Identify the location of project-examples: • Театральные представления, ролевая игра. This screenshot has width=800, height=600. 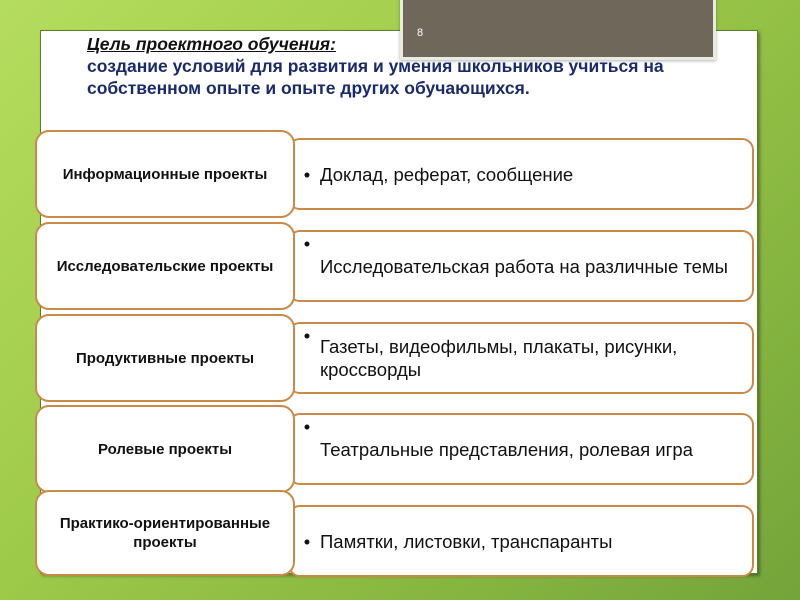
(521, 449).